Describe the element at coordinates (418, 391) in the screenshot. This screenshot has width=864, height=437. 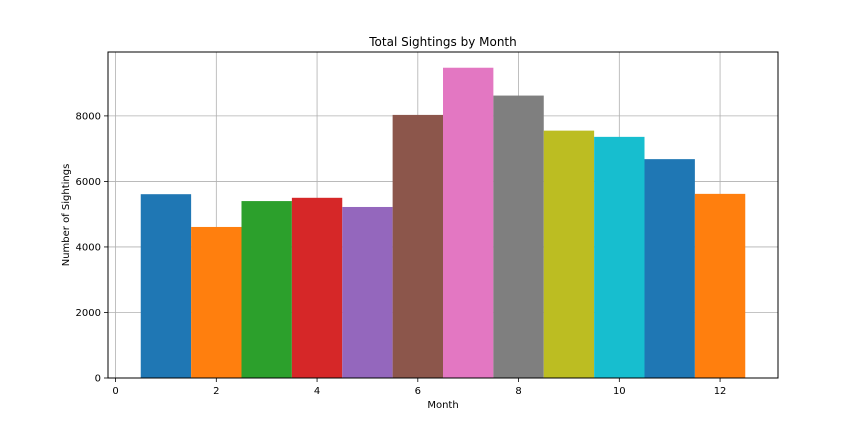
I see `x-tick-label: 6` at that location.